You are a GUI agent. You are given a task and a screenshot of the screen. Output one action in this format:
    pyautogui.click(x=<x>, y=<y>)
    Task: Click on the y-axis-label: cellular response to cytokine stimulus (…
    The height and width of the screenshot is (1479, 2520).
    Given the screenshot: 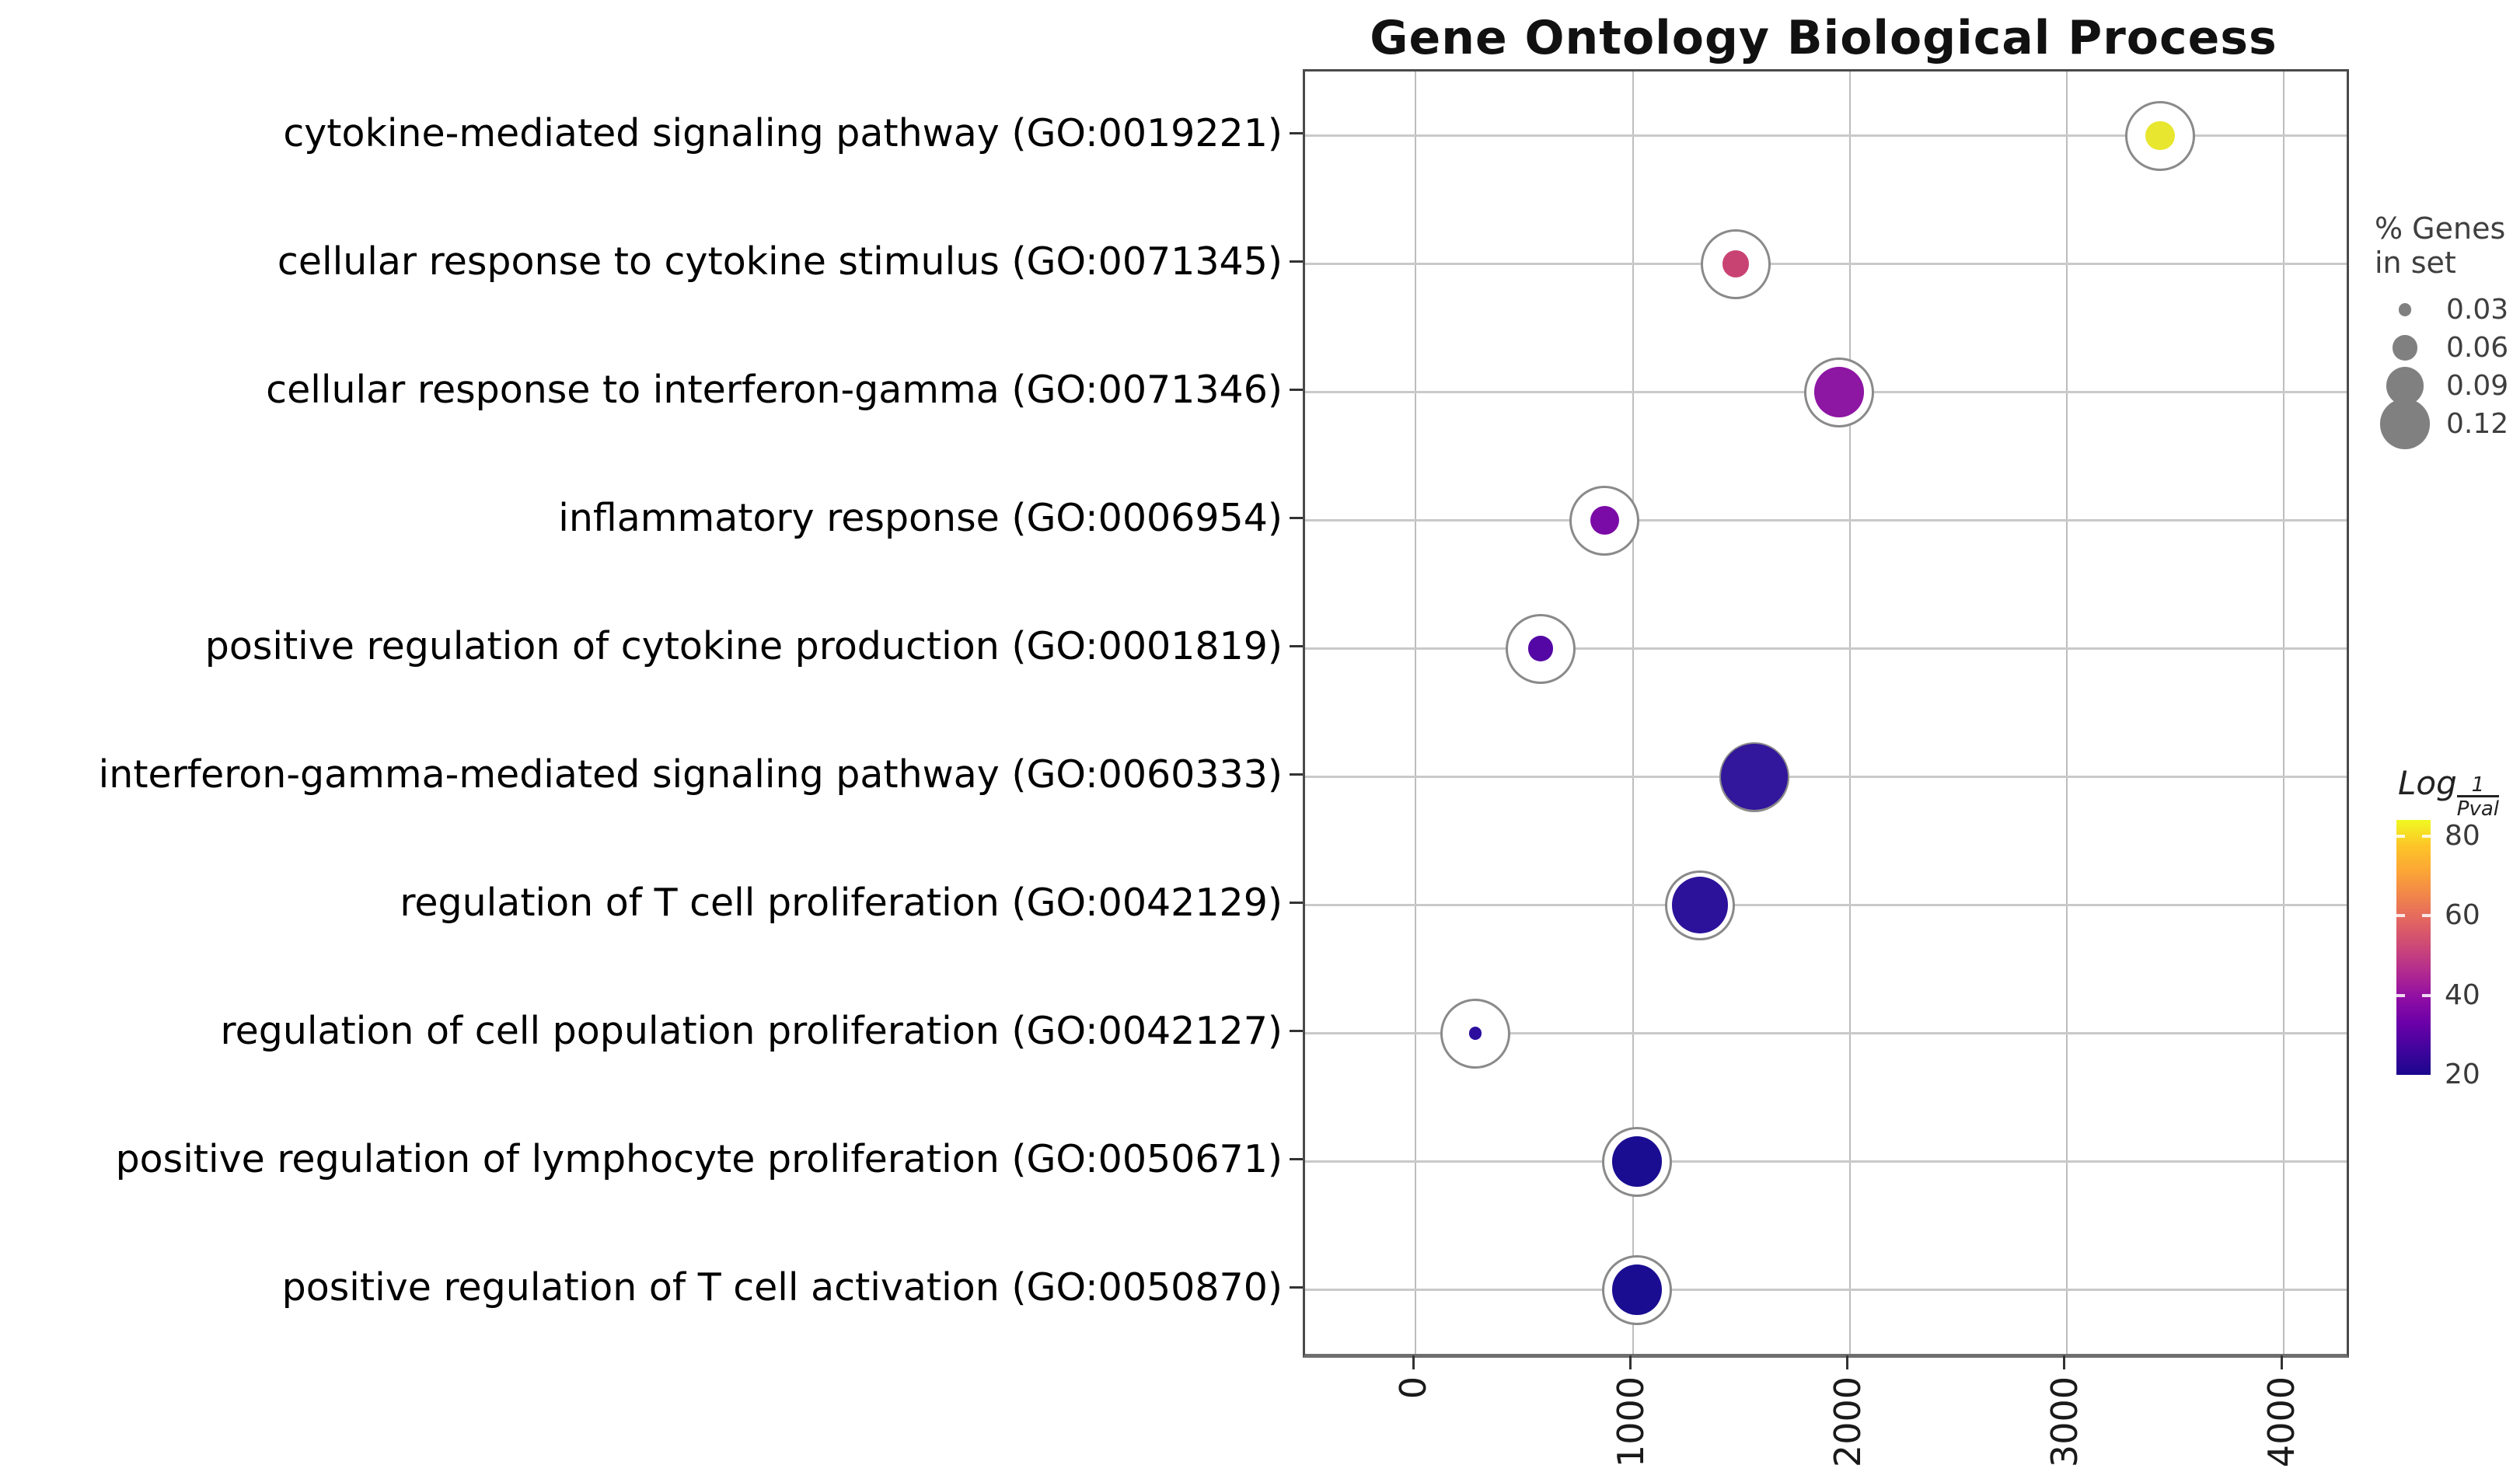 What is the action you would take?
    pyautogui.click(x=780, y=262)
    